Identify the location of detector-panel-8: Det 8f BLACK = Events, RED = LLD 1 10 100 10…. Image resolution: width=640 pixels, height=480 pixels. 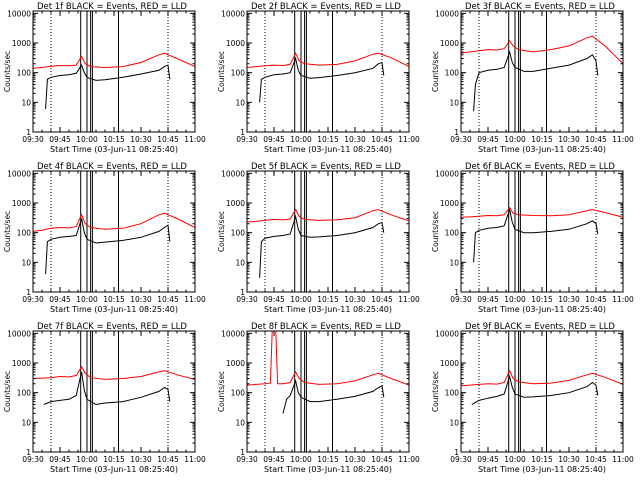
(318, 398).